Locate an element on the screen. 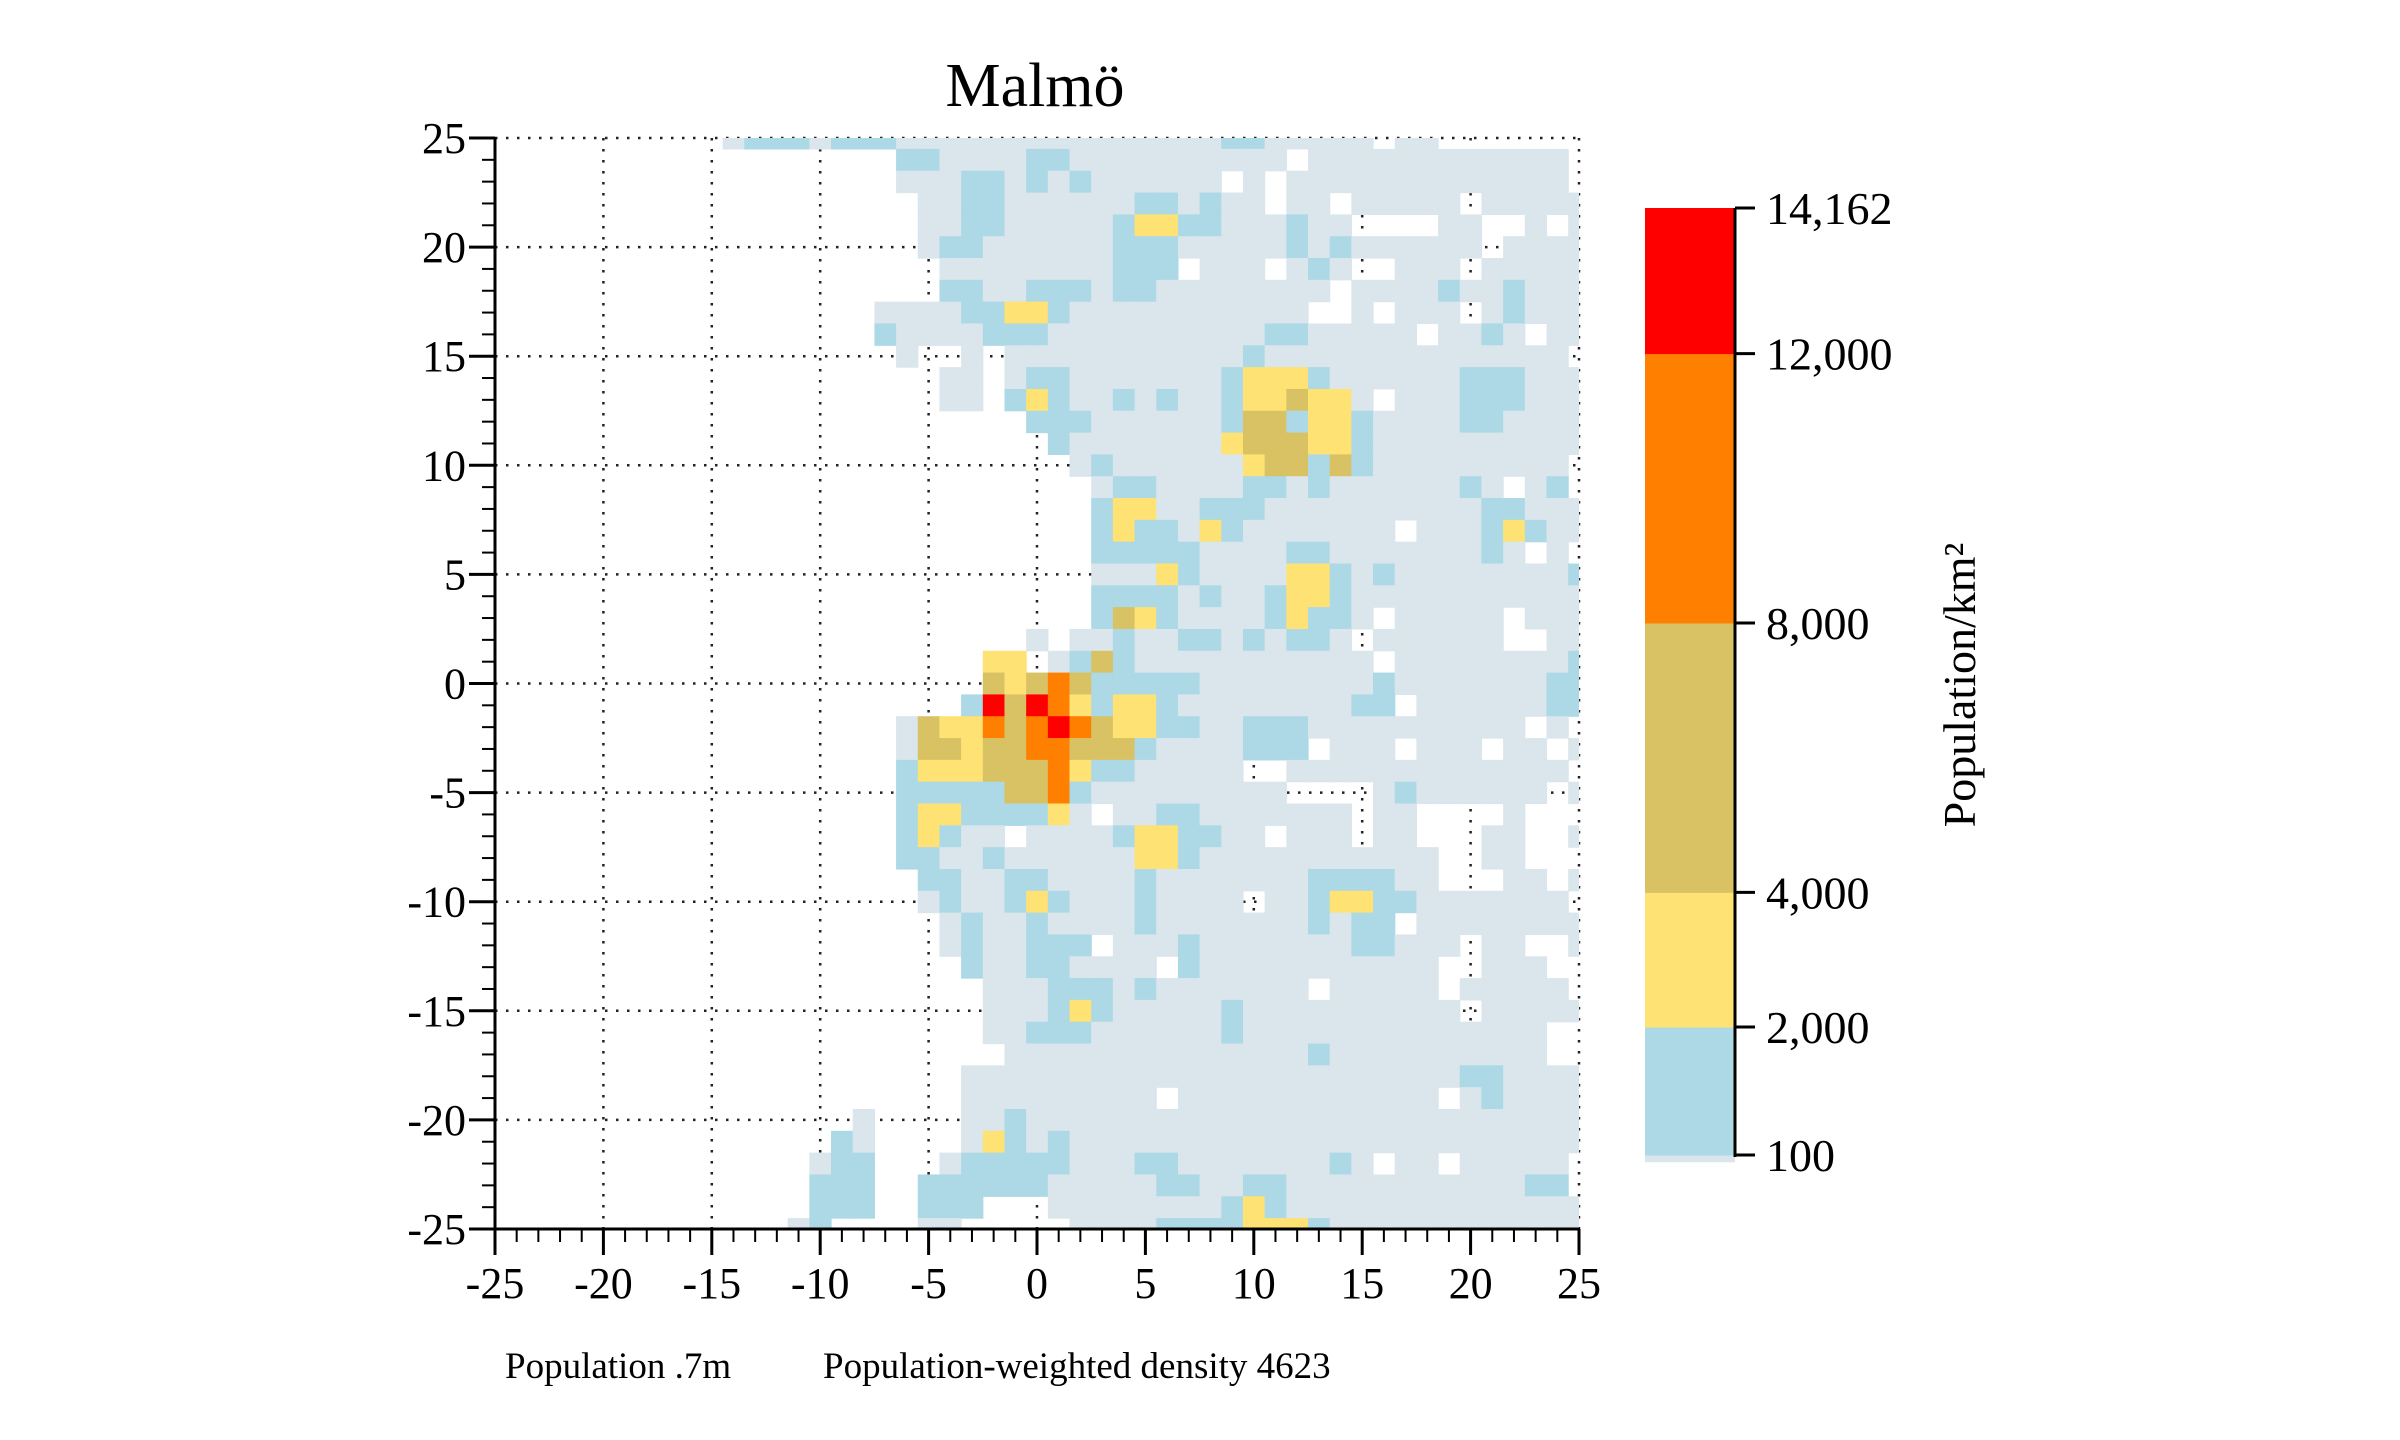 The width and height of the screenshot is (2400, 1440). colorbar-band is located at coordinates (1690, 757).